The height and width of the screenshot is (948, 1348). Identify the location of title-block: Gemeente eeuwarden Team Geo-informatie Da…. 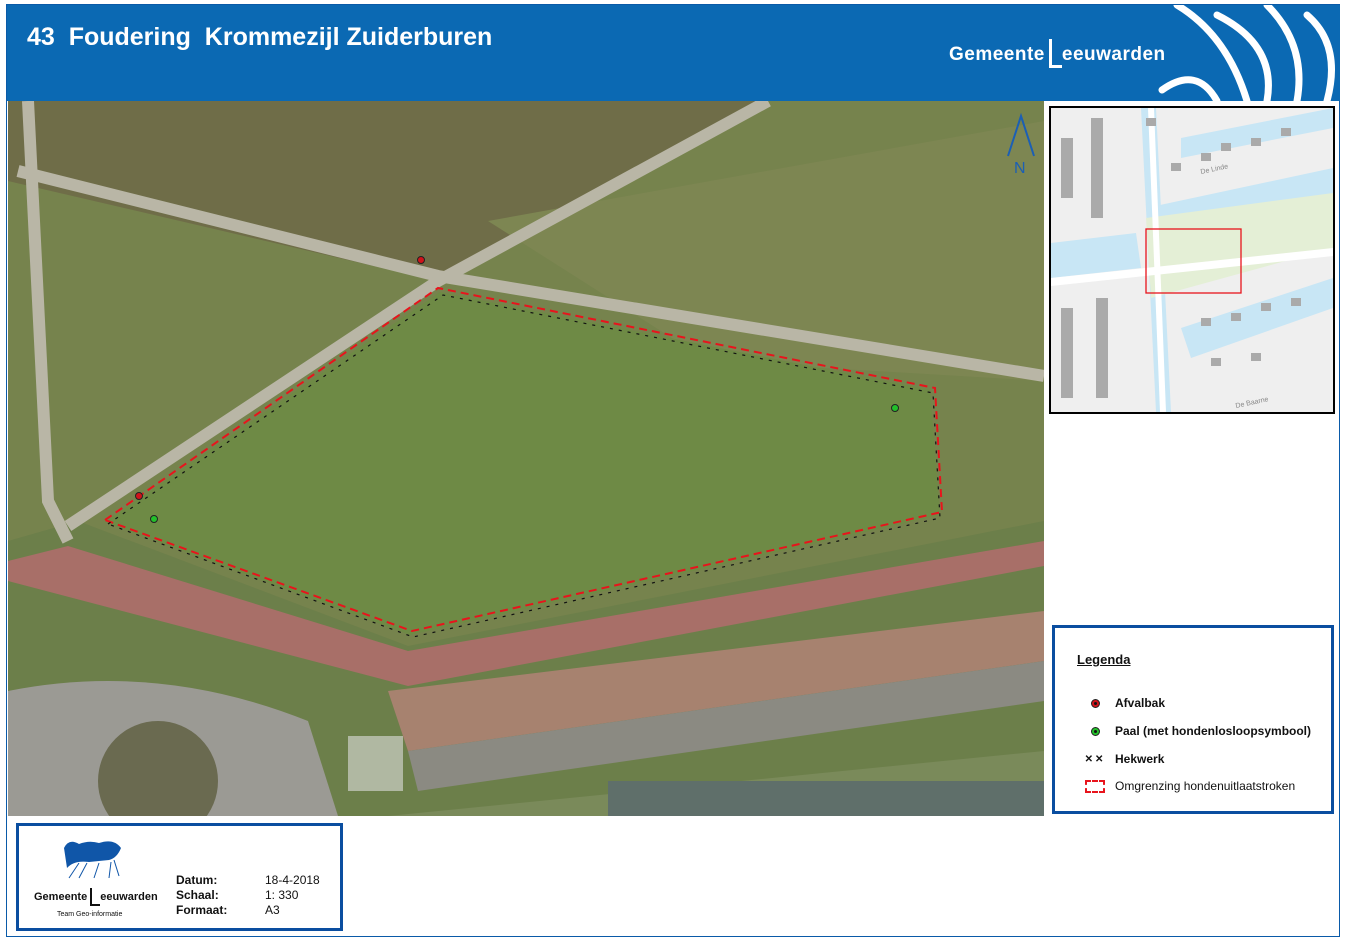
(179, 877).